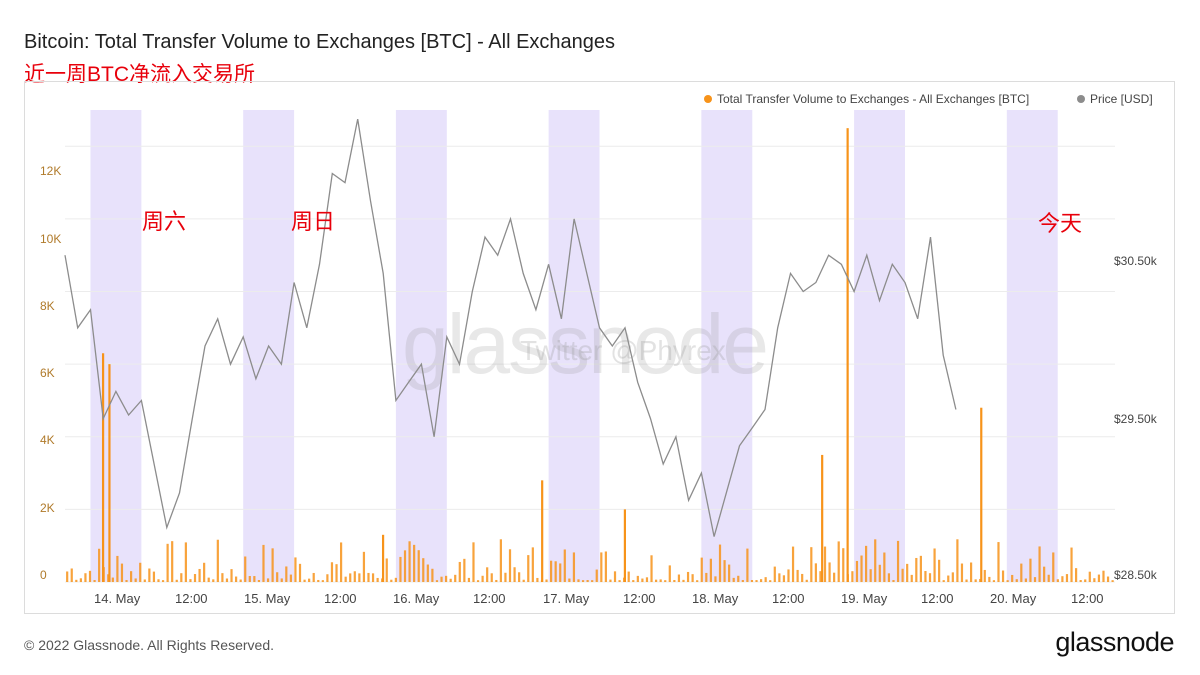 The height and width of the screenshot is (675, 1200). I want to click on glassnode-logo: glassnode, so click(1114, 642).